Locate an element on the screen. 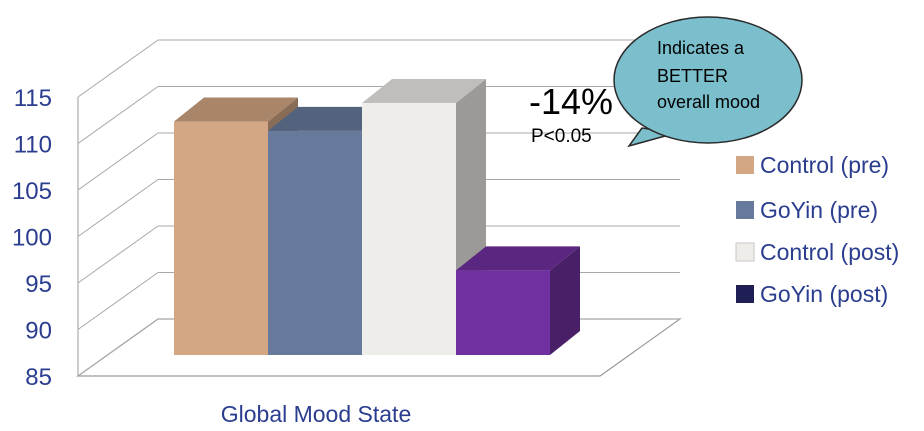 The width and height of the screenshot is (924, 431). legend-label-goyin-post: GoYin (post) is located at coordinates (824, 294).